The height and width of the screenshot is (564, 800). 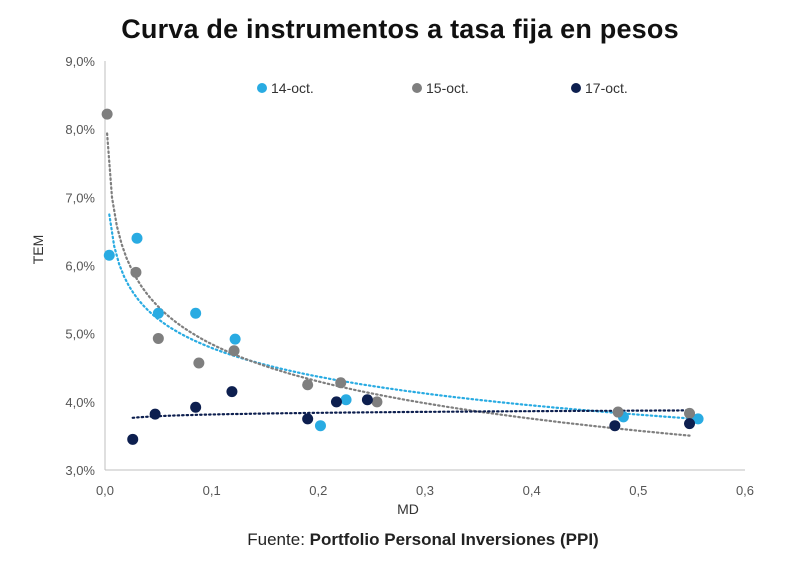 What do you see at coordinates (80, 470) in the screenshot?
I see `y-tick-label: 3,0%` at bounding box center [80, 470].